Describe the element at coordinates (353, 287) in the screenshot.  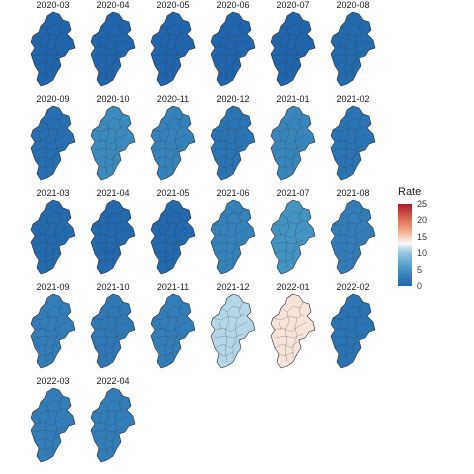
I see `panel-title: 2022-02` at that location.